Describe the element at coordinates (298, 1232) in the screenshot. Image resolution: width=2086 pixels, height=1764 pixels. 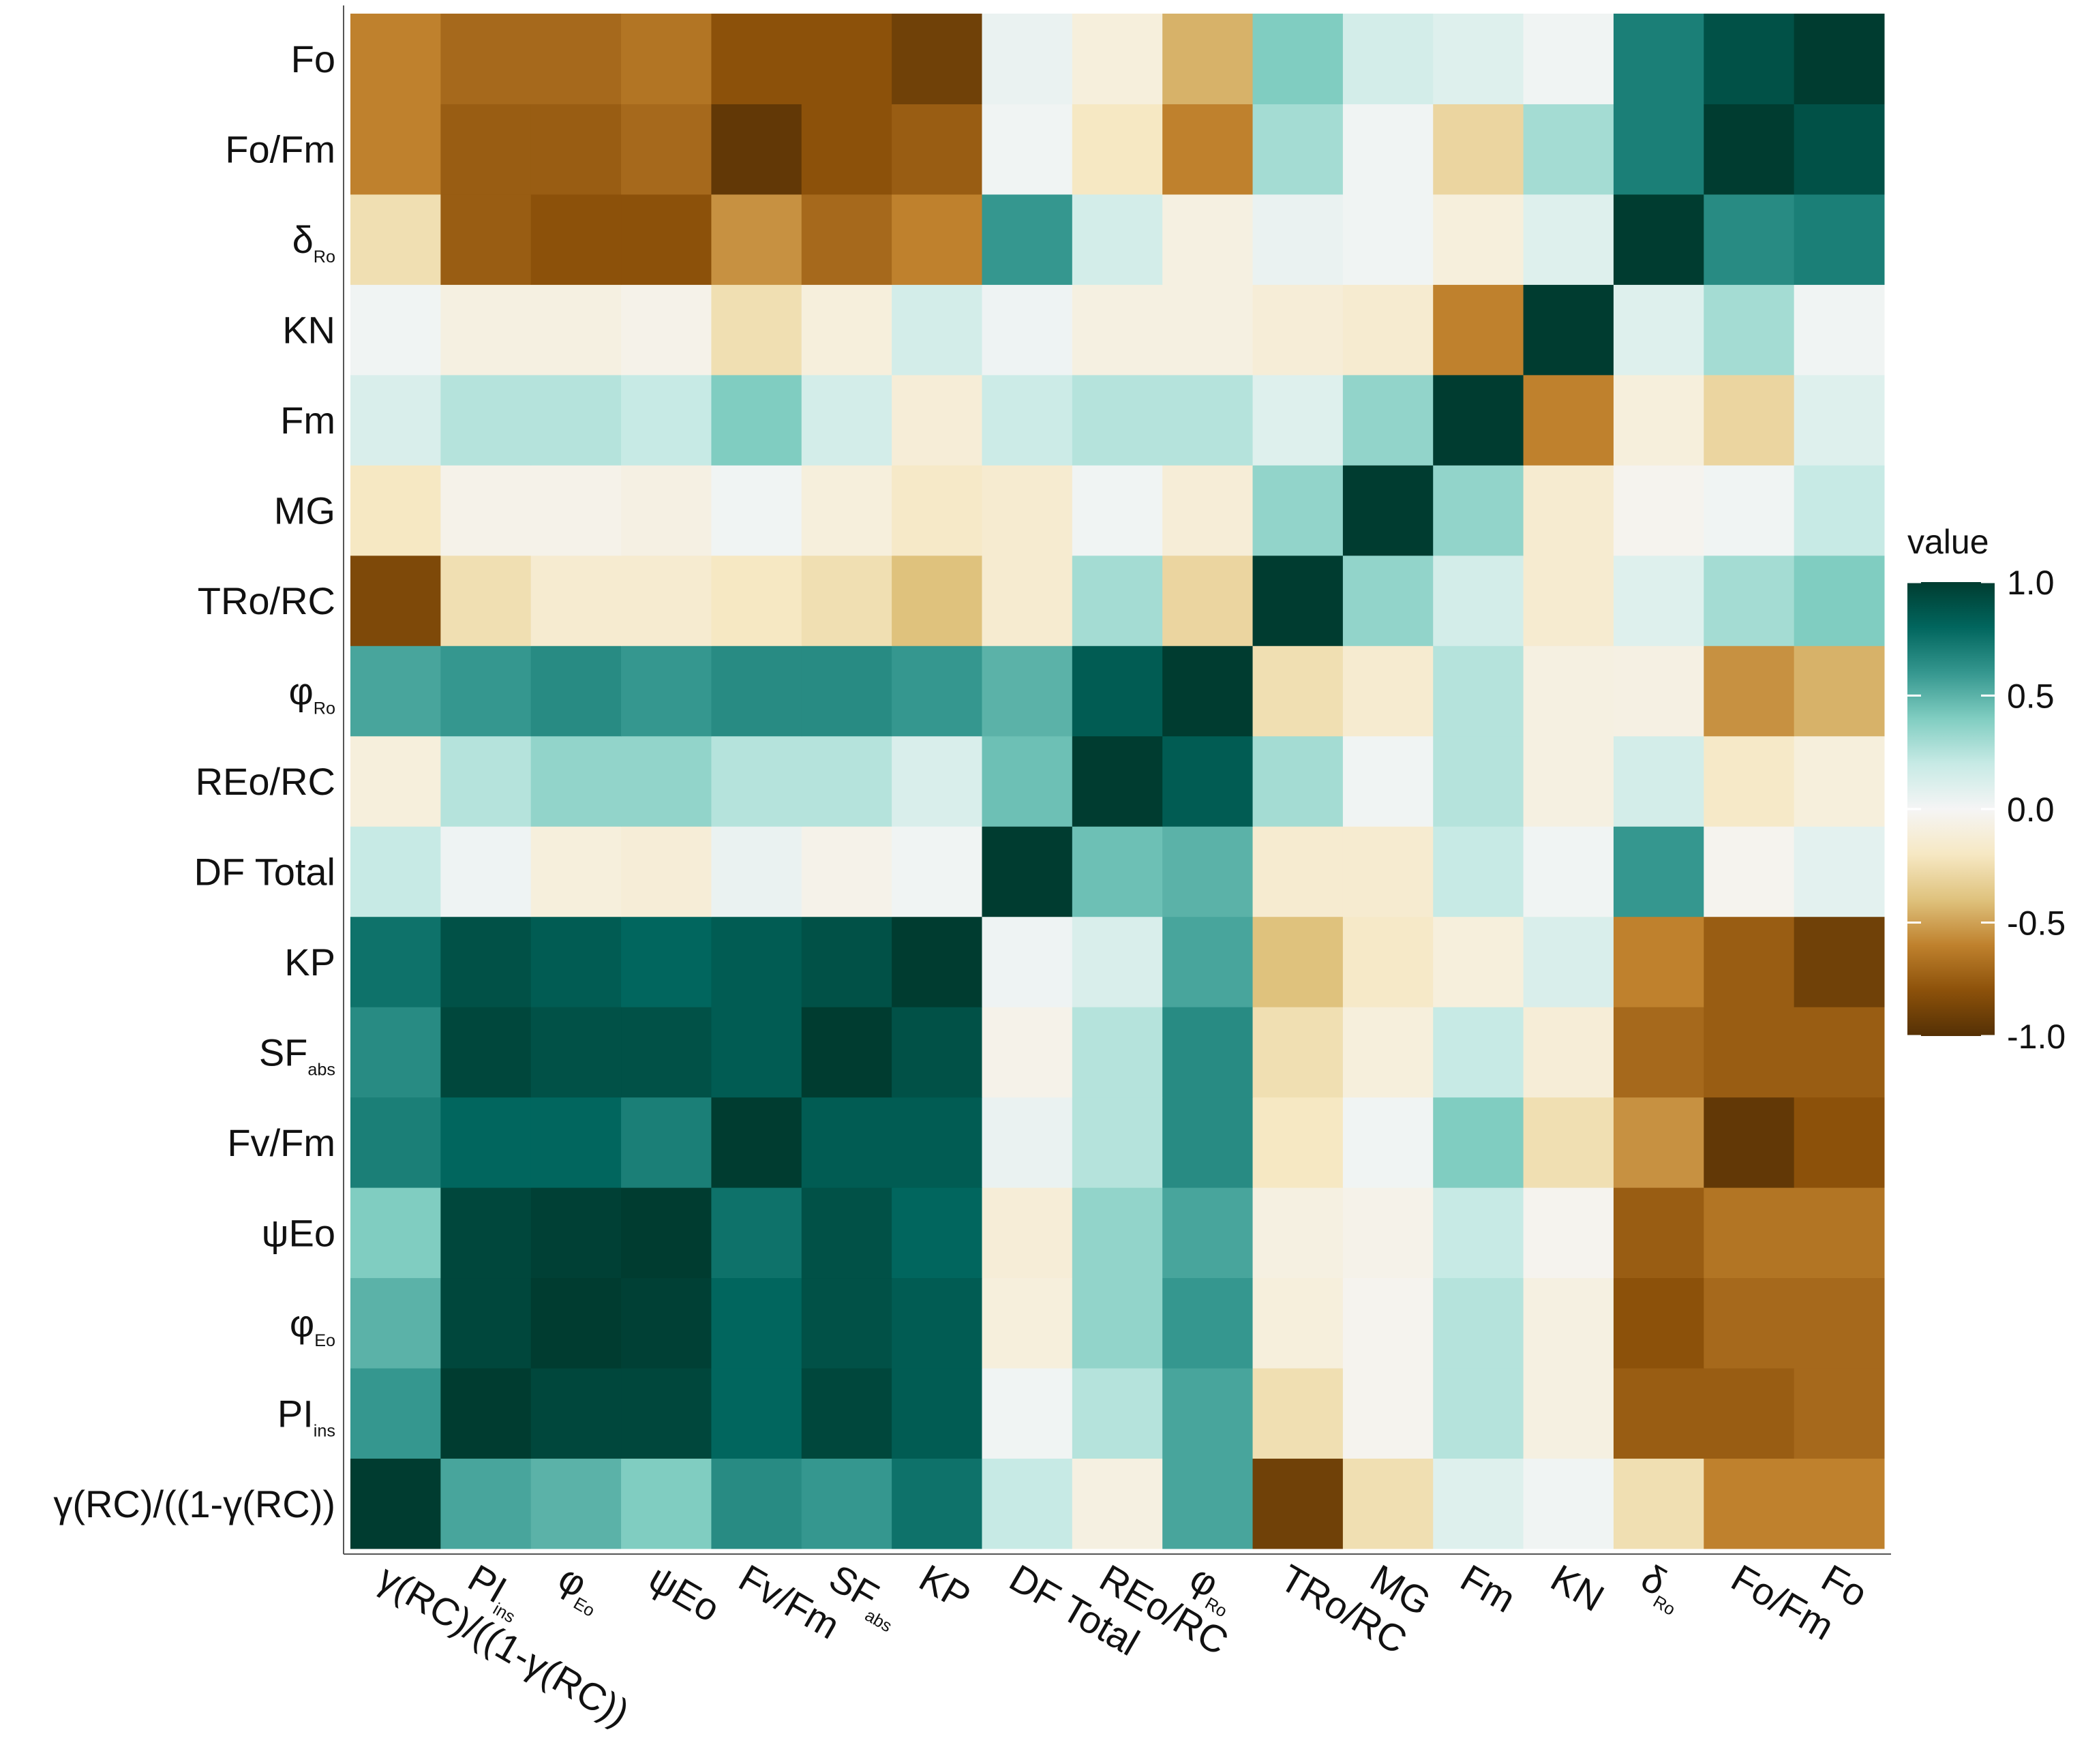
I see `y-tick-label: ψEo` at that location.